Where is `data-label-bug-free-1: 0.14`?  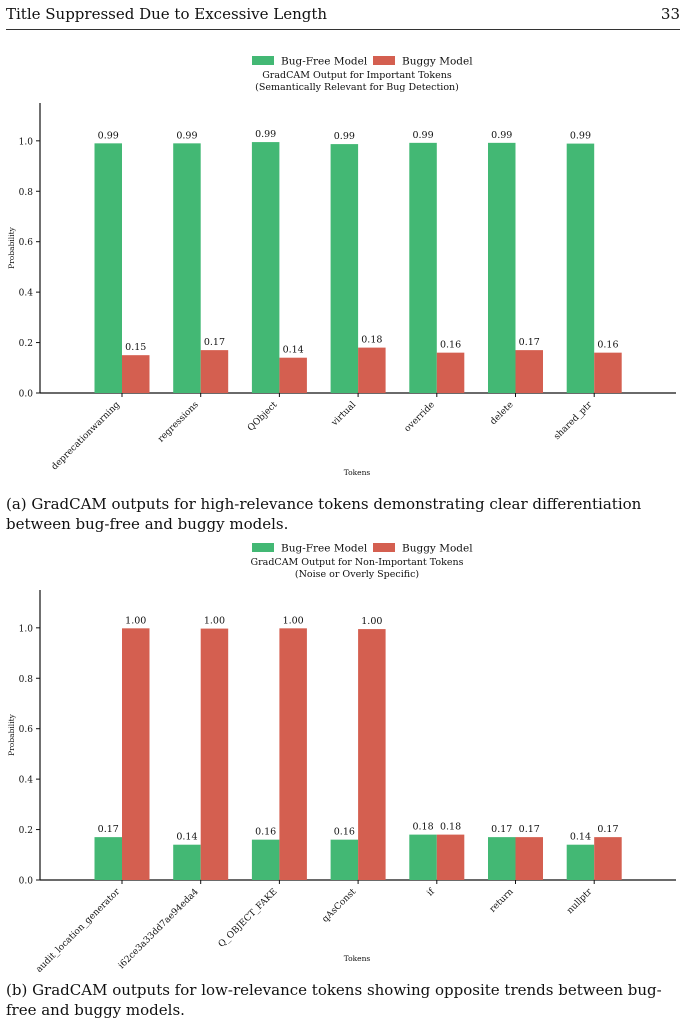
data-label-bug-free-1: 0.14 is located at coordinates (186, 837).